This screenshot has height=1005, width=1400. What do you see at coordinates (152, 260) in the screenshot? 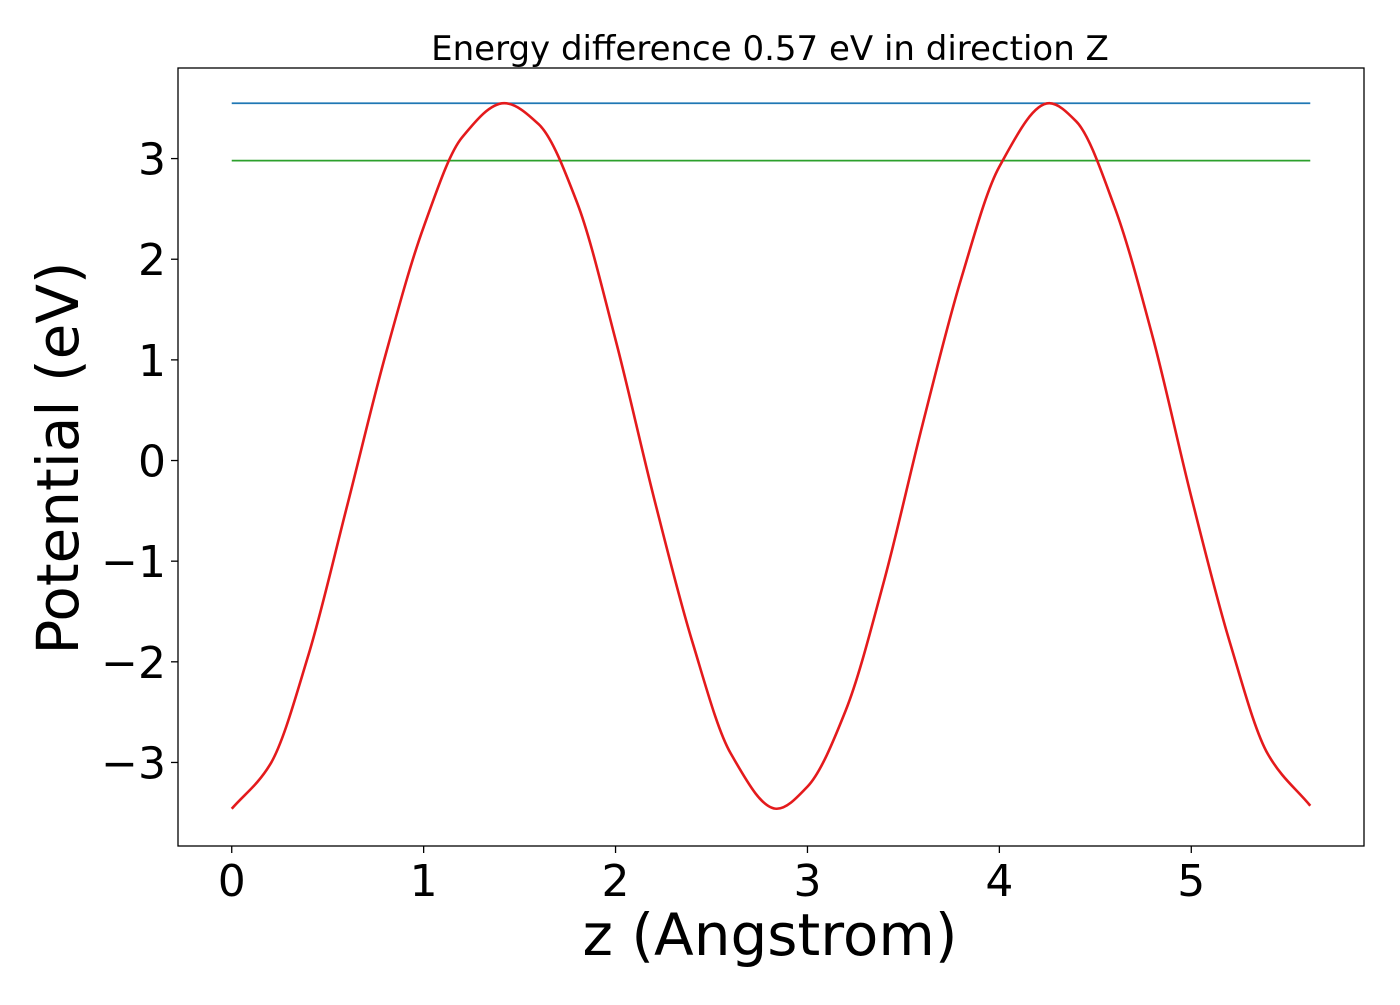
I see `y-tick-label: 2` at bounding box center [152, 260].